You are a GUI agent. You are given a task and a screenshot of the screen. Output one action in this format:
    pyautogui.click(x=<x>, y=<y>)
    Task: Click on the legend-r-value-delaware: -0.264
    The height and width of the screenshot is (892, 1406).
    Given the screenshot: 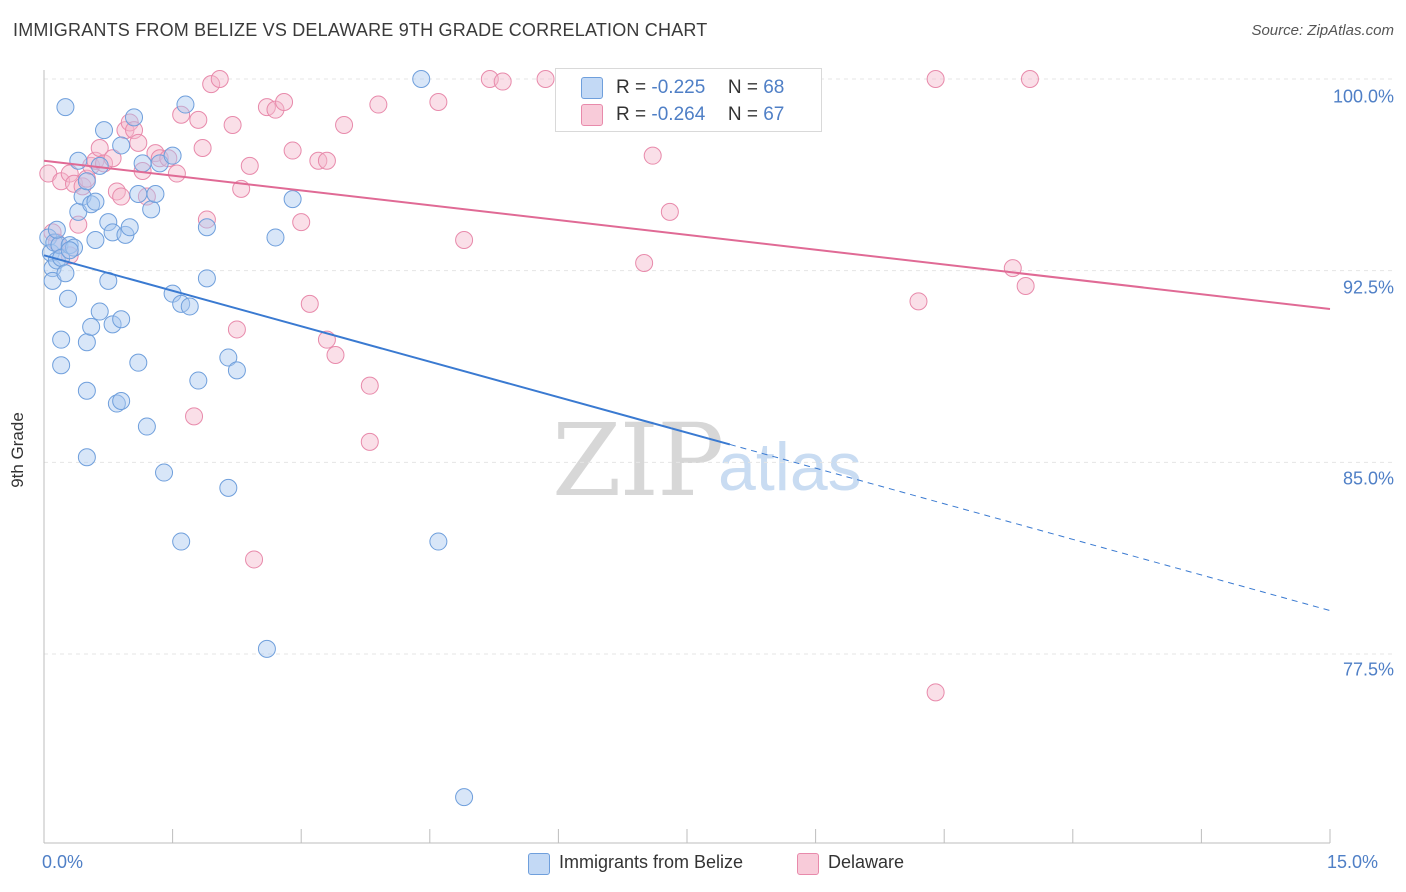 What is the action you would take?
    pyautogui.click(x=678, y=114)
    